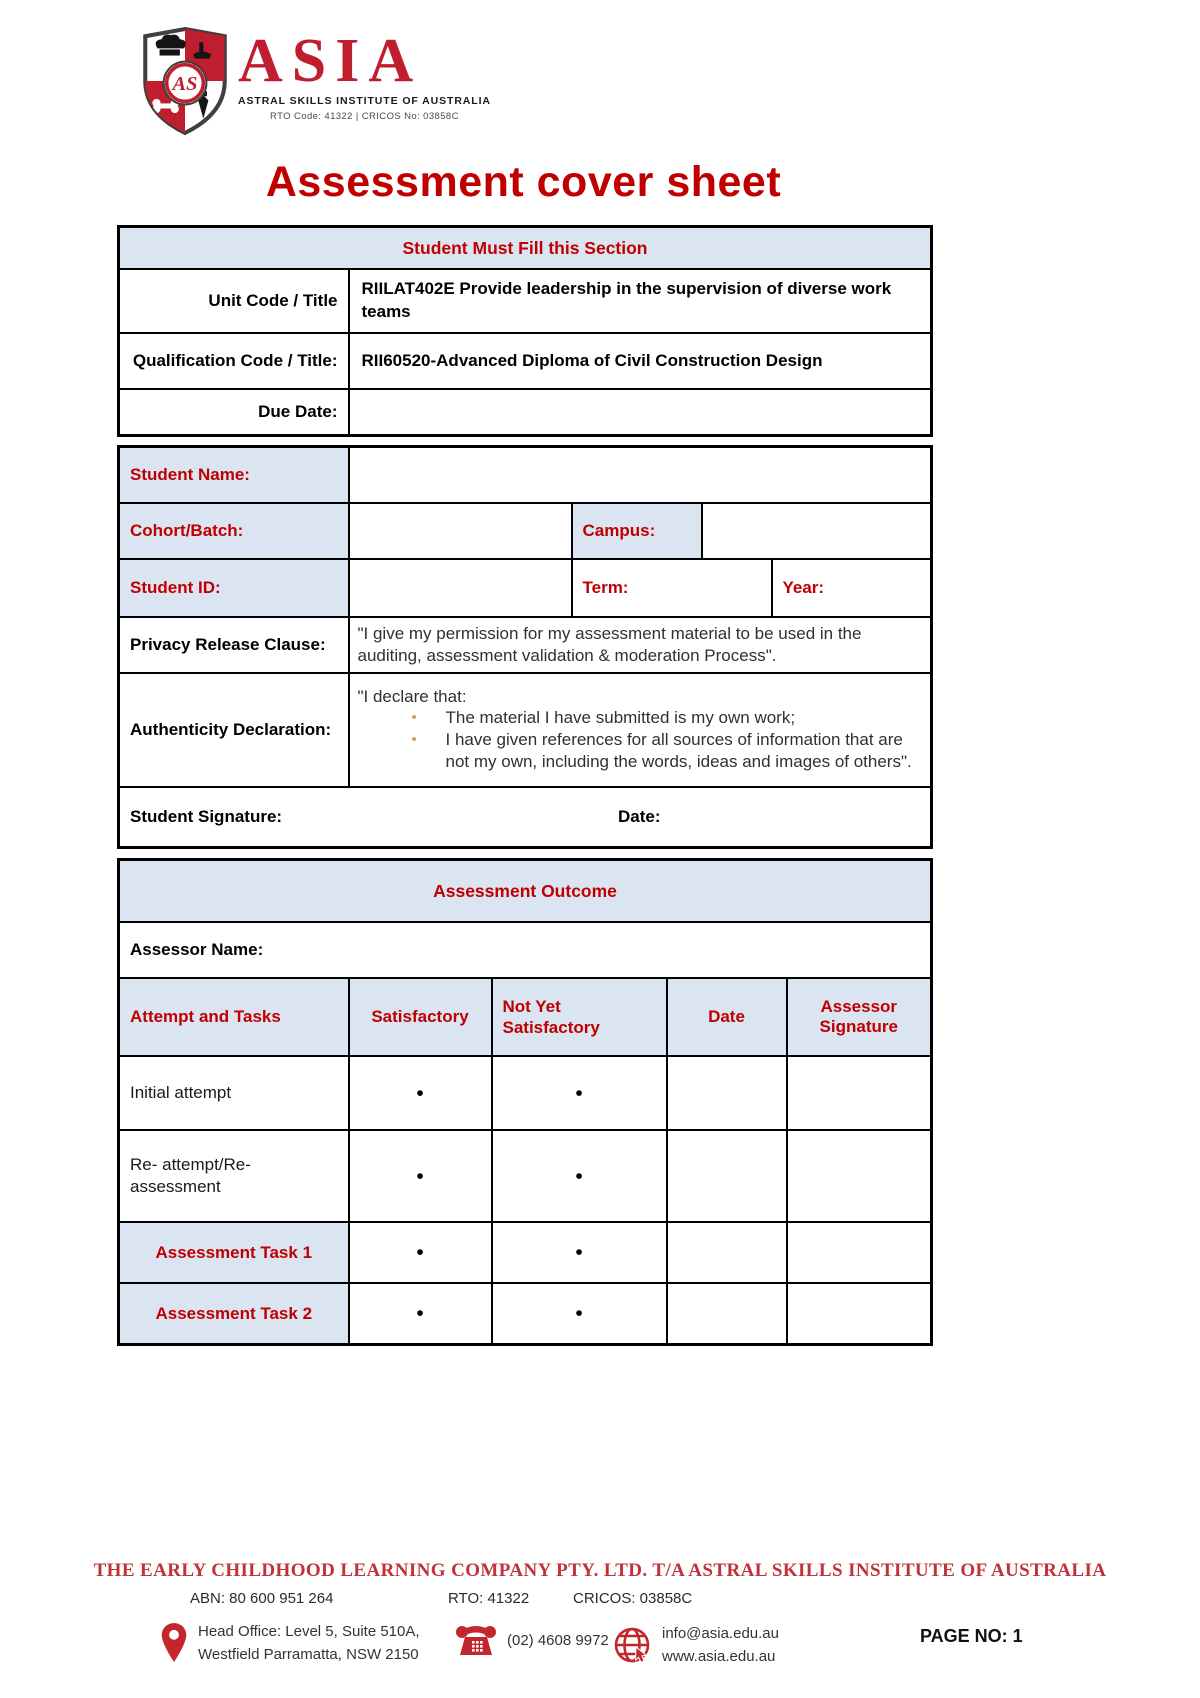 The height and width of the screenshot is (1698, 1200). What do you see at coordinates (695, 1645) in the screenshot?
I see `footer-web: info@asia.edu.au www.asia.edu.au` at bounding box center [695, 1645].